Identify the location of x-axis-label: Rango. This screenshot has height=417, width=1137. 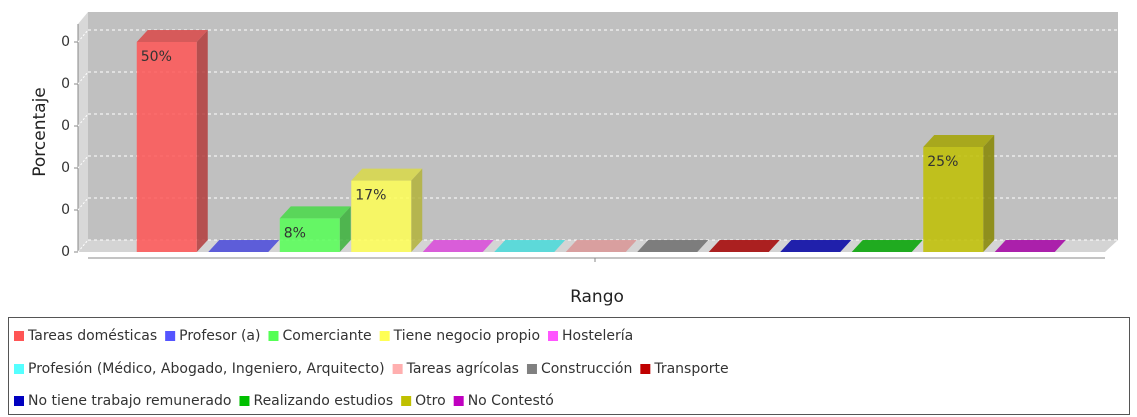
(597, 297).